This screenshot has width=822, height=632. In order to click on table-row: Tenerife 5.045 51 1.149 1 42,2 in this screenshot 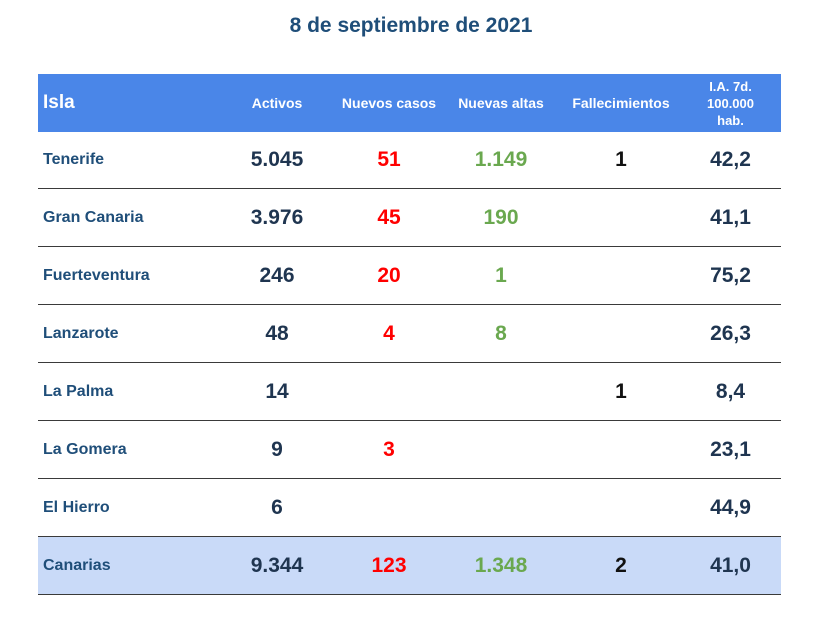, I will do `click(409, 160)`.